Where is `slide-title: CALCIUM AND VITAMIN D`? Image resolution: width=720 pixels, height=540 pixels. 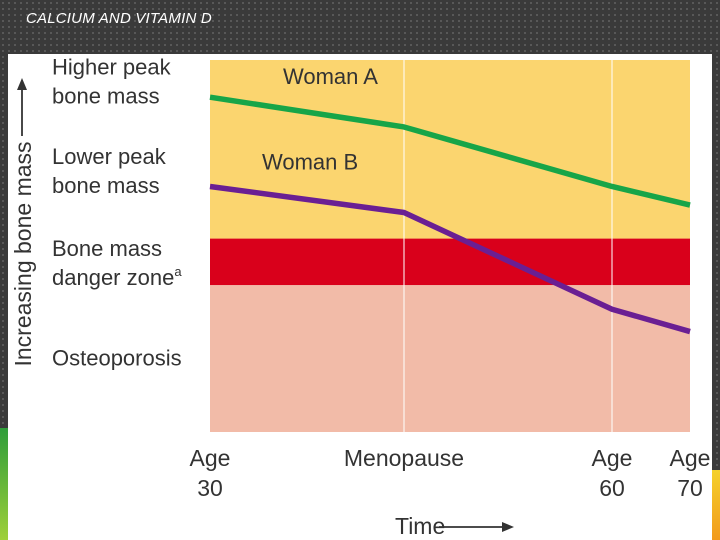 slide-title: CALCIUM AND VITAMIN D is located at coordinates (119, 18).